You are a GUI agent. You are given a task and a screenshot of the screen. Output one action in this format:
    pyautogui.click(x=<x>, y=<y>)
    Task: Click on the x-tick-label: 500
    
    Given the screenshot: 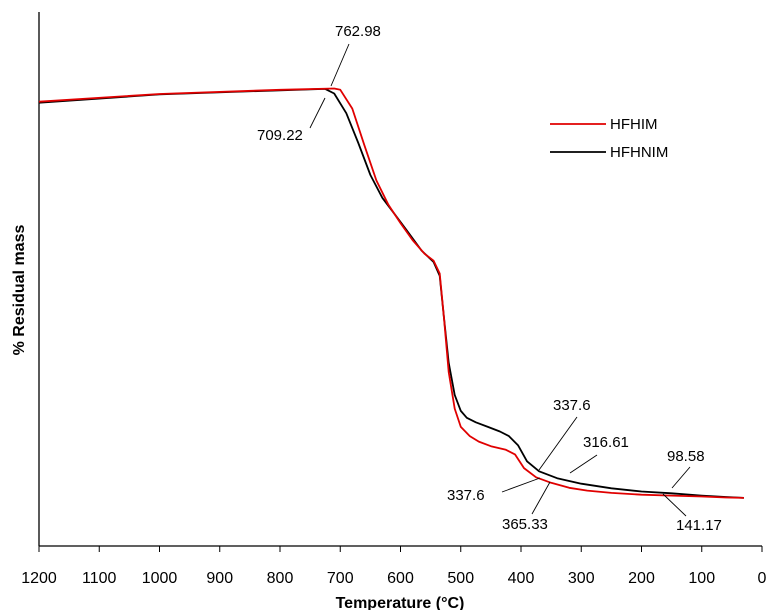 What is the action you would take?
    pyautogui.click(x=460, y=578)
    